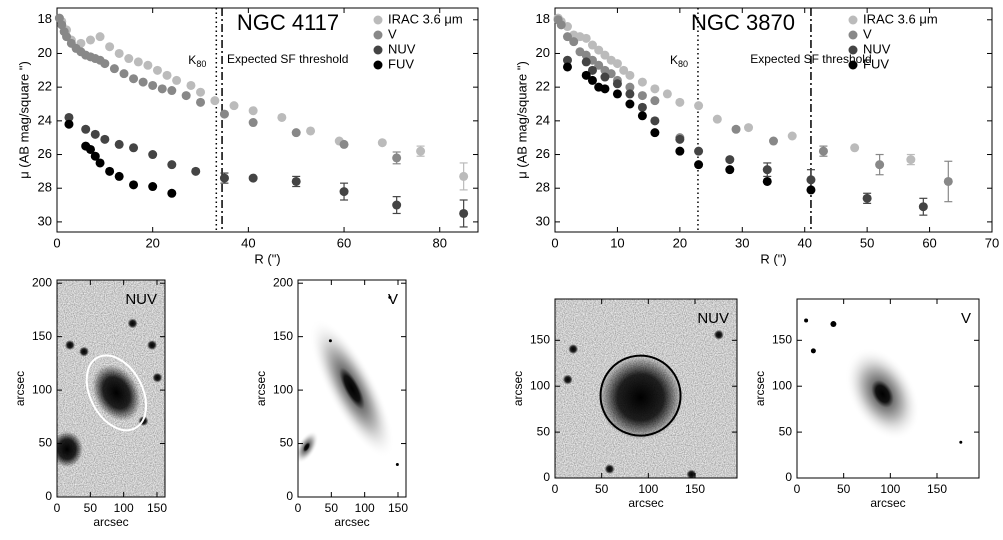 The width and height of the screenshot is (1003, 540). What do you see at coordinates (543, 86) in the screenshot?
I see `y-tick-label: 22` at bounding box center [543, 86].